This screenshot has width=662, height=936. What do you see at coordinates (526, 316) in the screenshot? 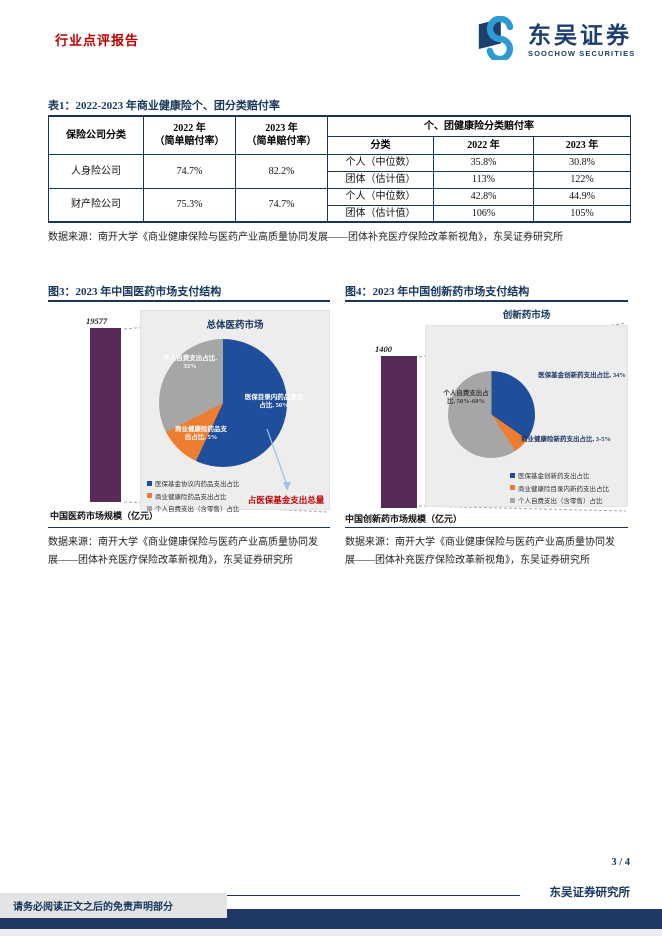
I see `fig4-pie-title: 创新药市场` at bounding box center [526, 316].